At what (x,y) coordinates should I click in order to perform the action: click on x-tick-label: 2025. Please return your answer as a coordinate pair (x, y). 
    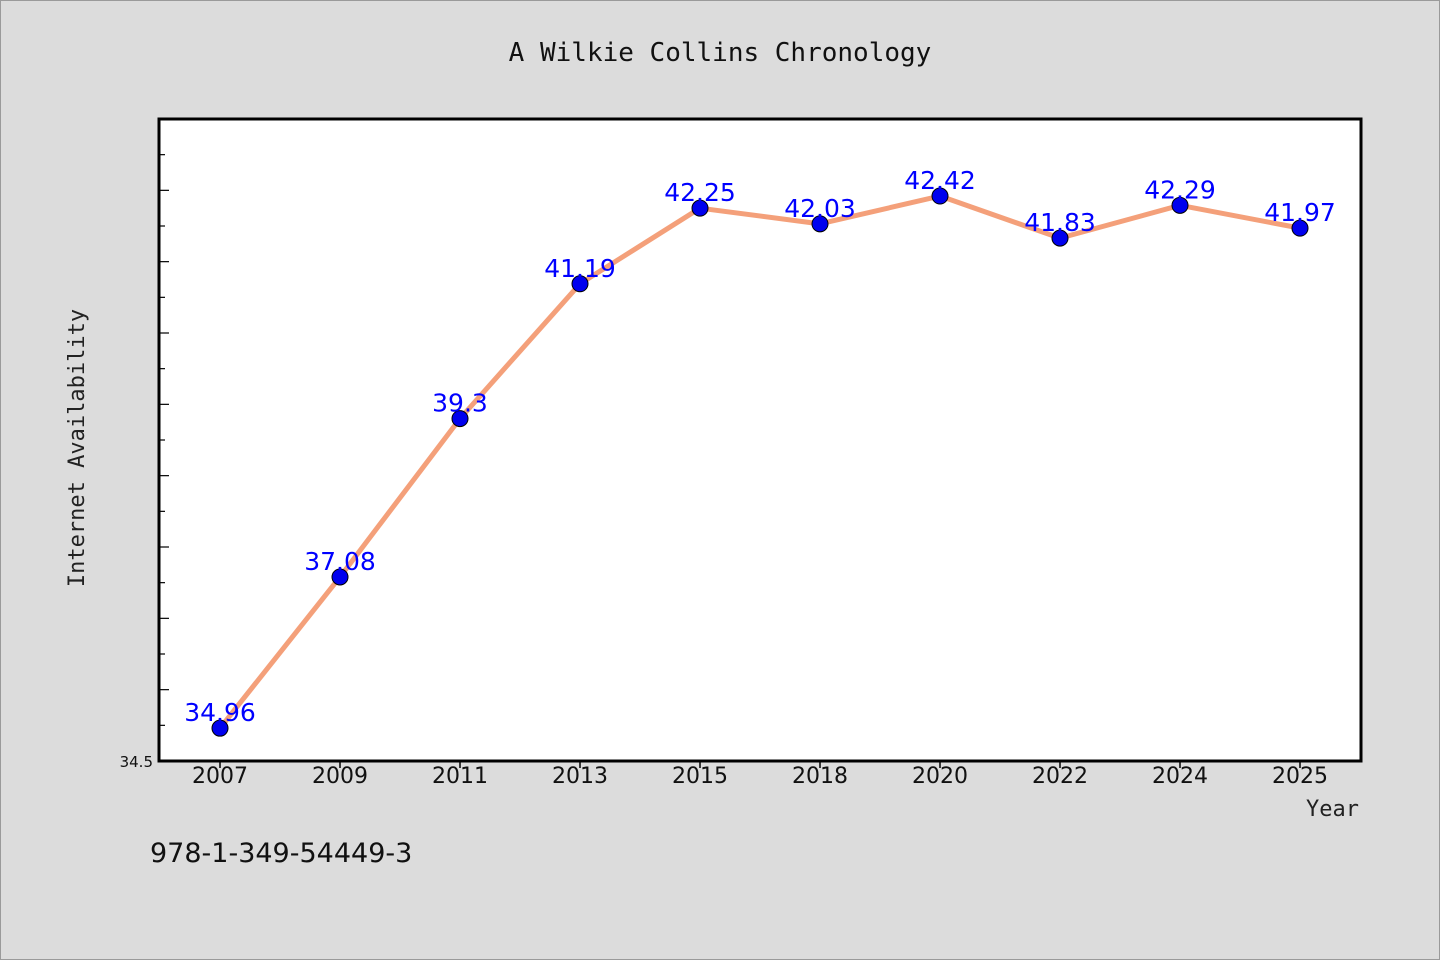
    Looking at the image, I should click on (1300, 776).